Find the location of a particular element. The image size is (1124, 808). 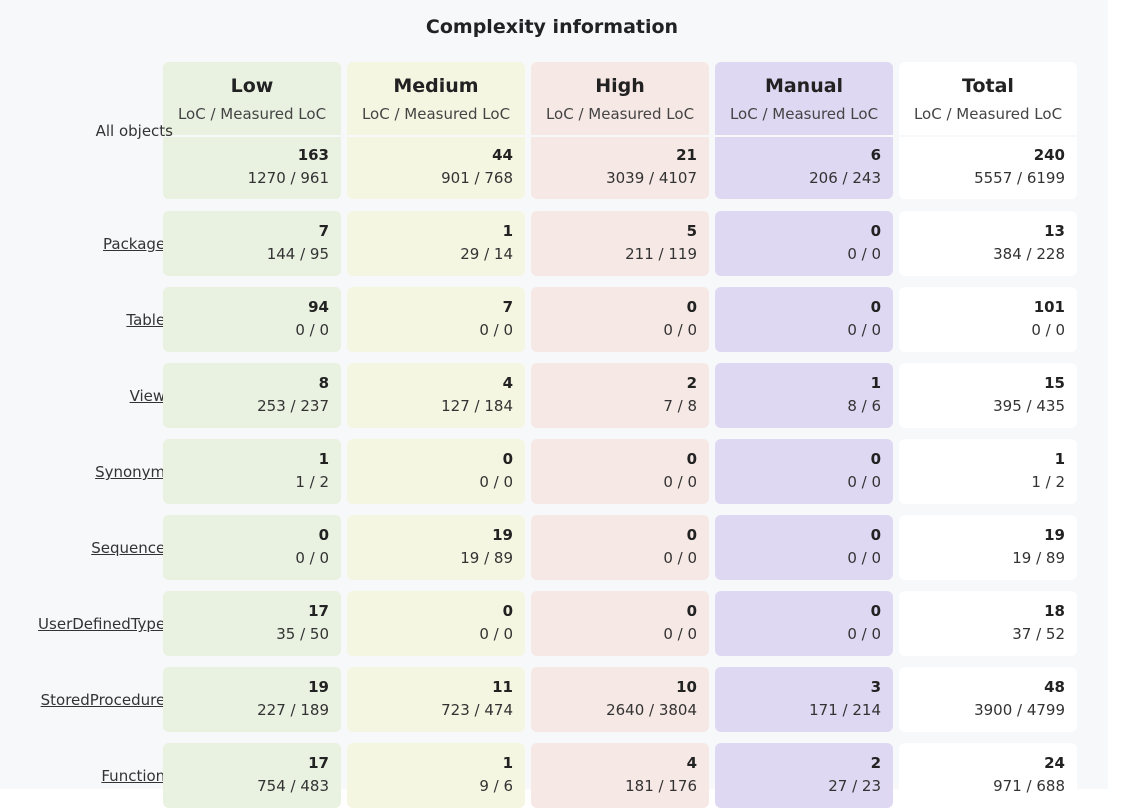

row-label-all-objects: All objects is located at coordinates (134, 131).